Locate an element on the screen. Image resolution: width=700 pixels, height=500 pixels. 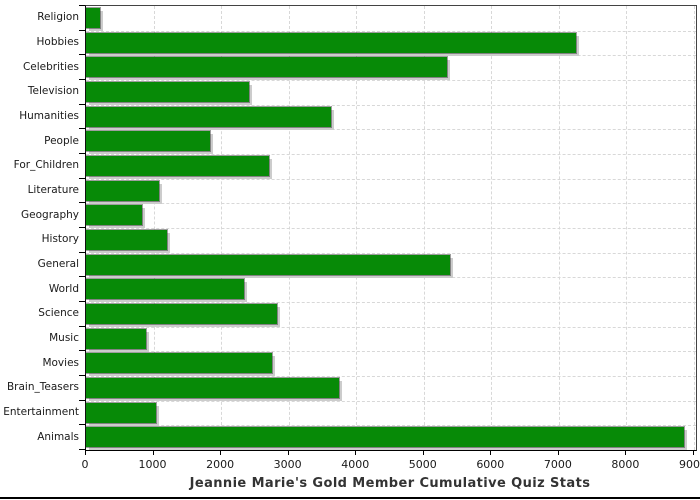
category-label-geography: Geography is located at coordinates (50, 214).